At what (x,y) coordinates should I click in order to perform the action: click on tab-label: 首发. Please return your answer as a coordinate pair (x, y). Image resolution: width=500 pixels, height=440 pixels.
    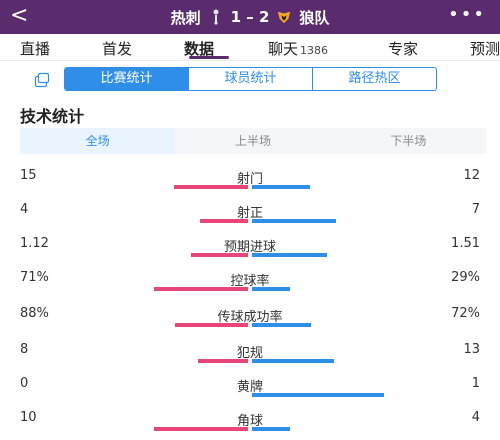
    Looking at the image, I should click on (117, 49).